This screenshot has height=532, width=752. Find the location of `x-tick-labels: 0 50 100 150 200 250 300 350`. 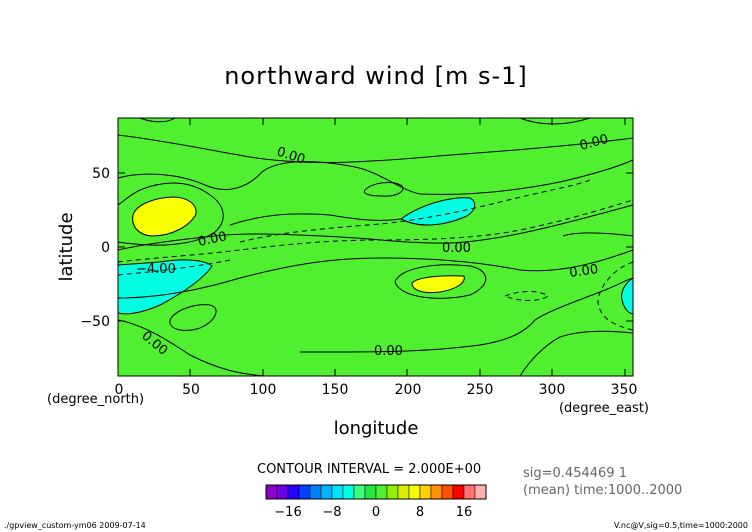

x-tick-labels: 0 50 100 150 200 250 300 350 is located at coordinates (376, 390).